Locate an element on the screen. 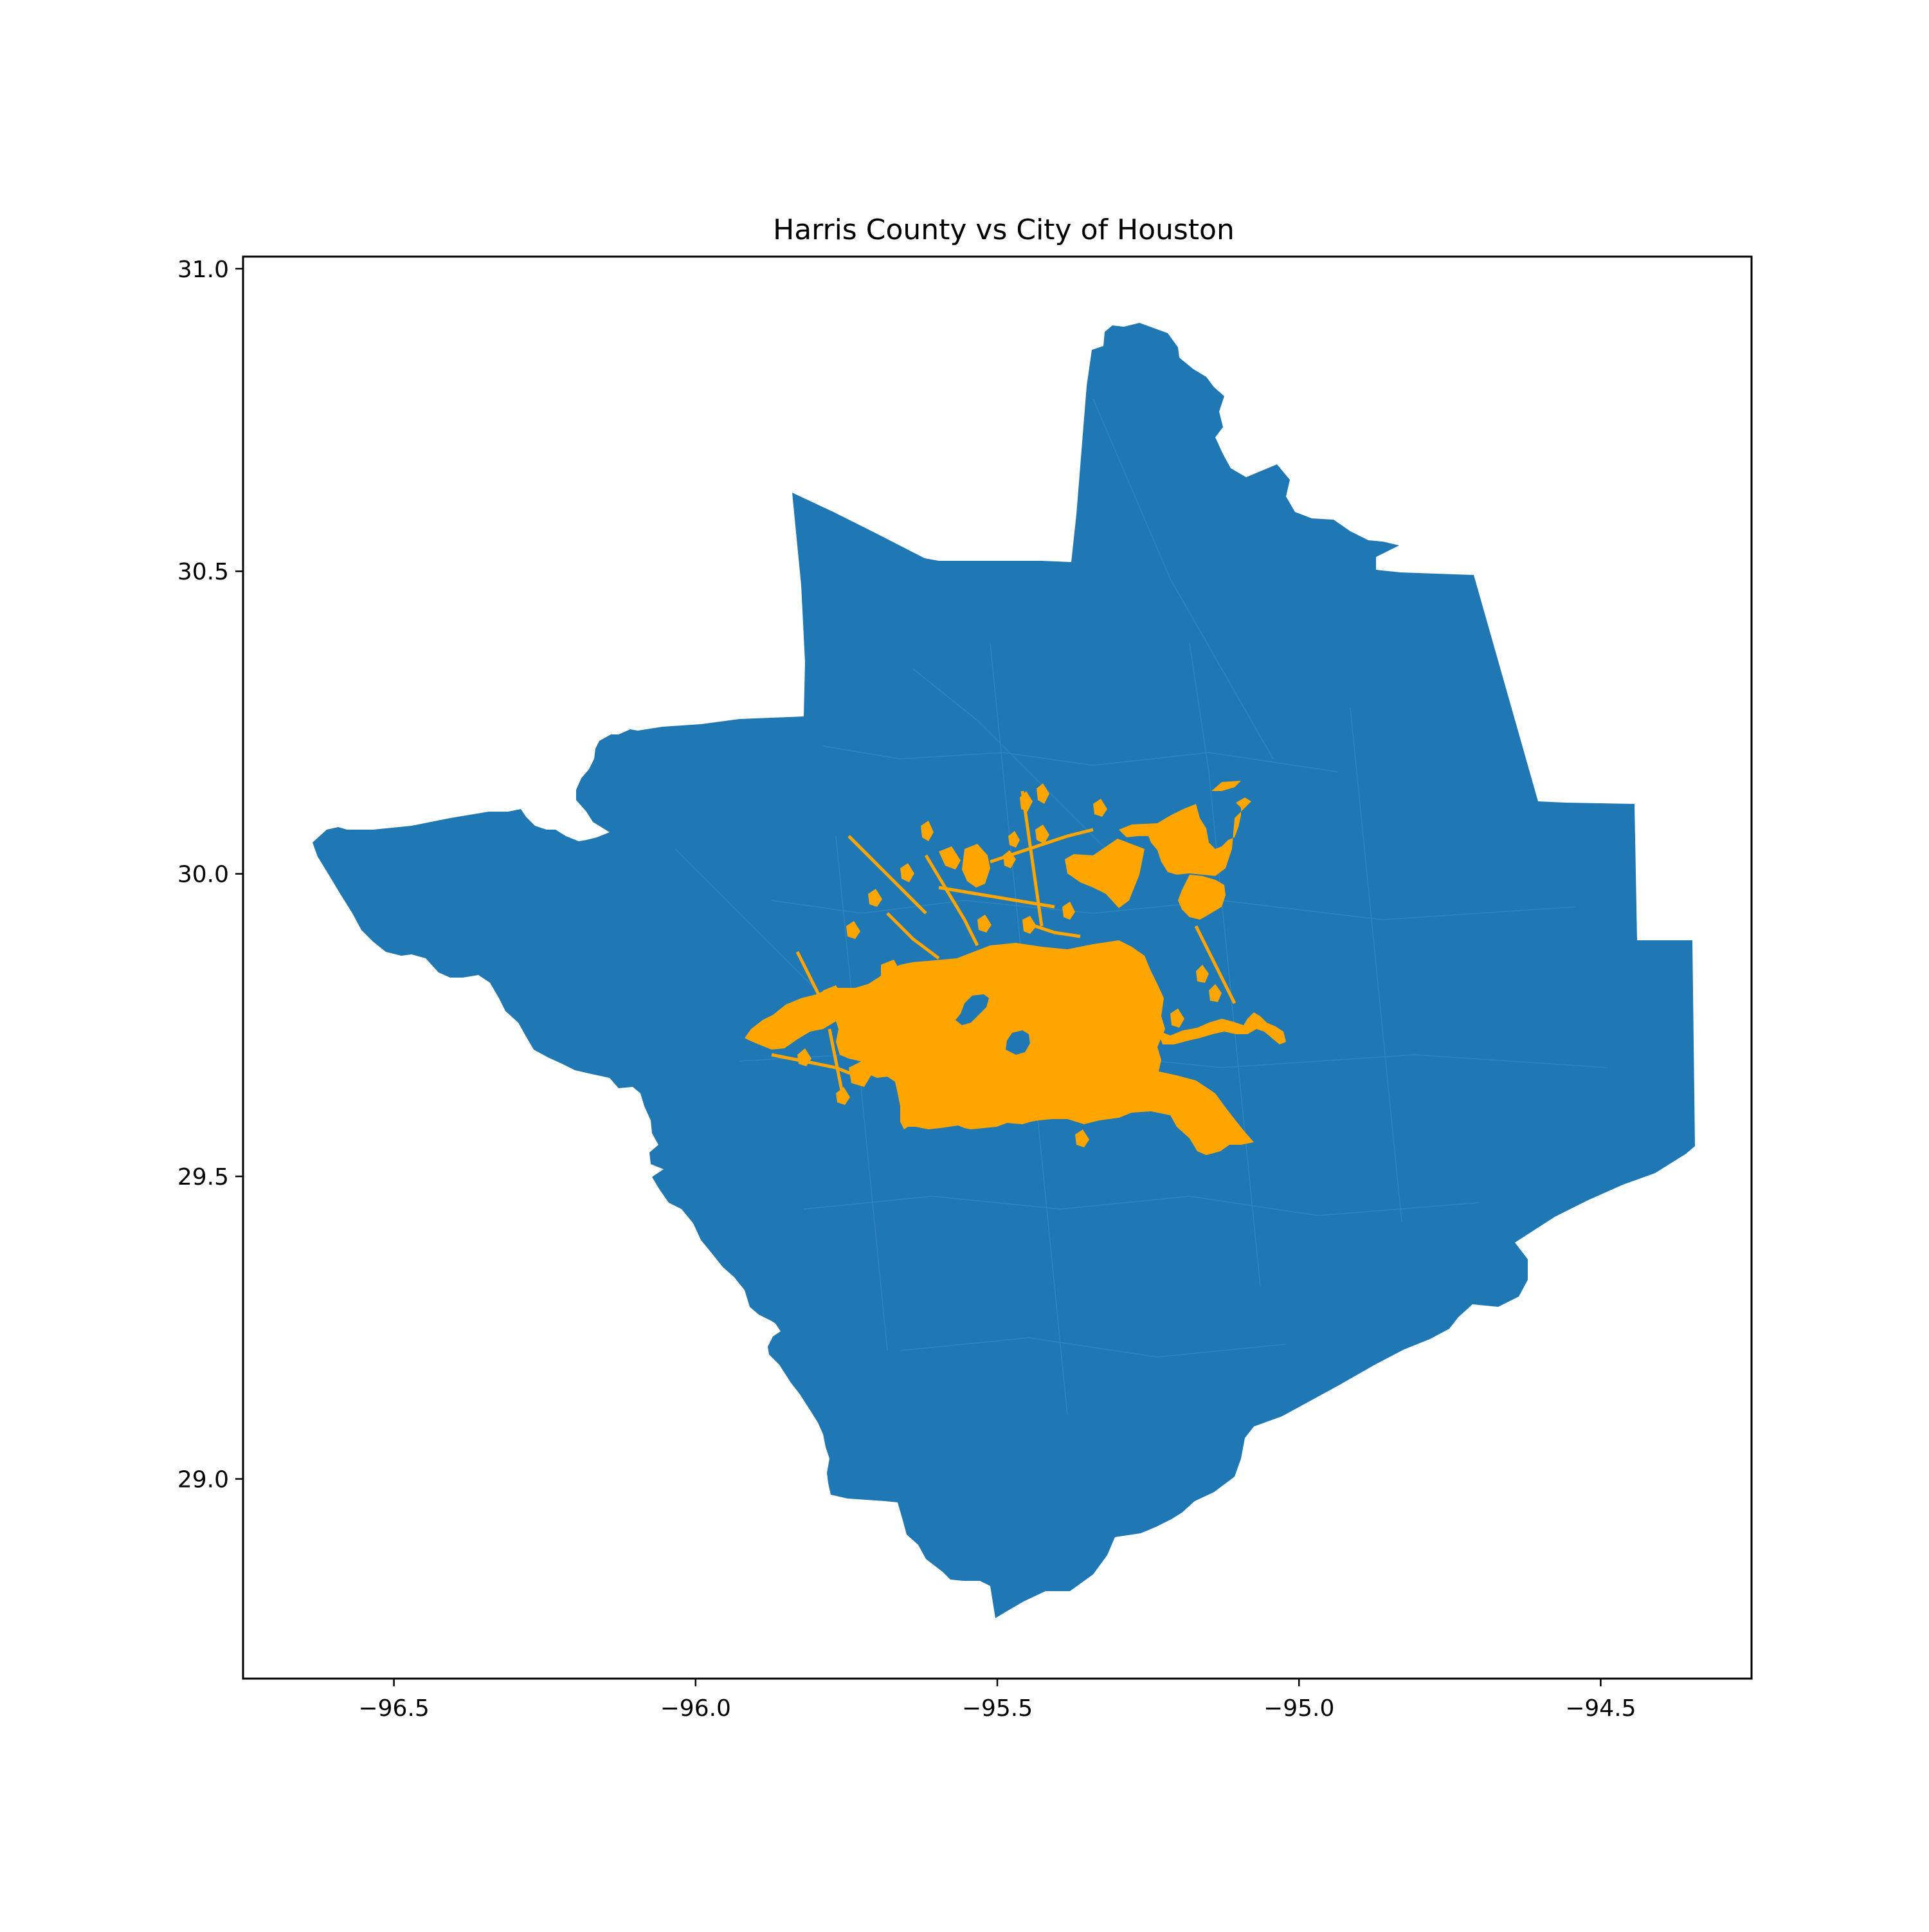 The width and height of the screenshot is (1929, 1932). x-axis: −96.5 −96.0 −95.5 −95.0 −94.5 is located at coordinates (997, 1700).